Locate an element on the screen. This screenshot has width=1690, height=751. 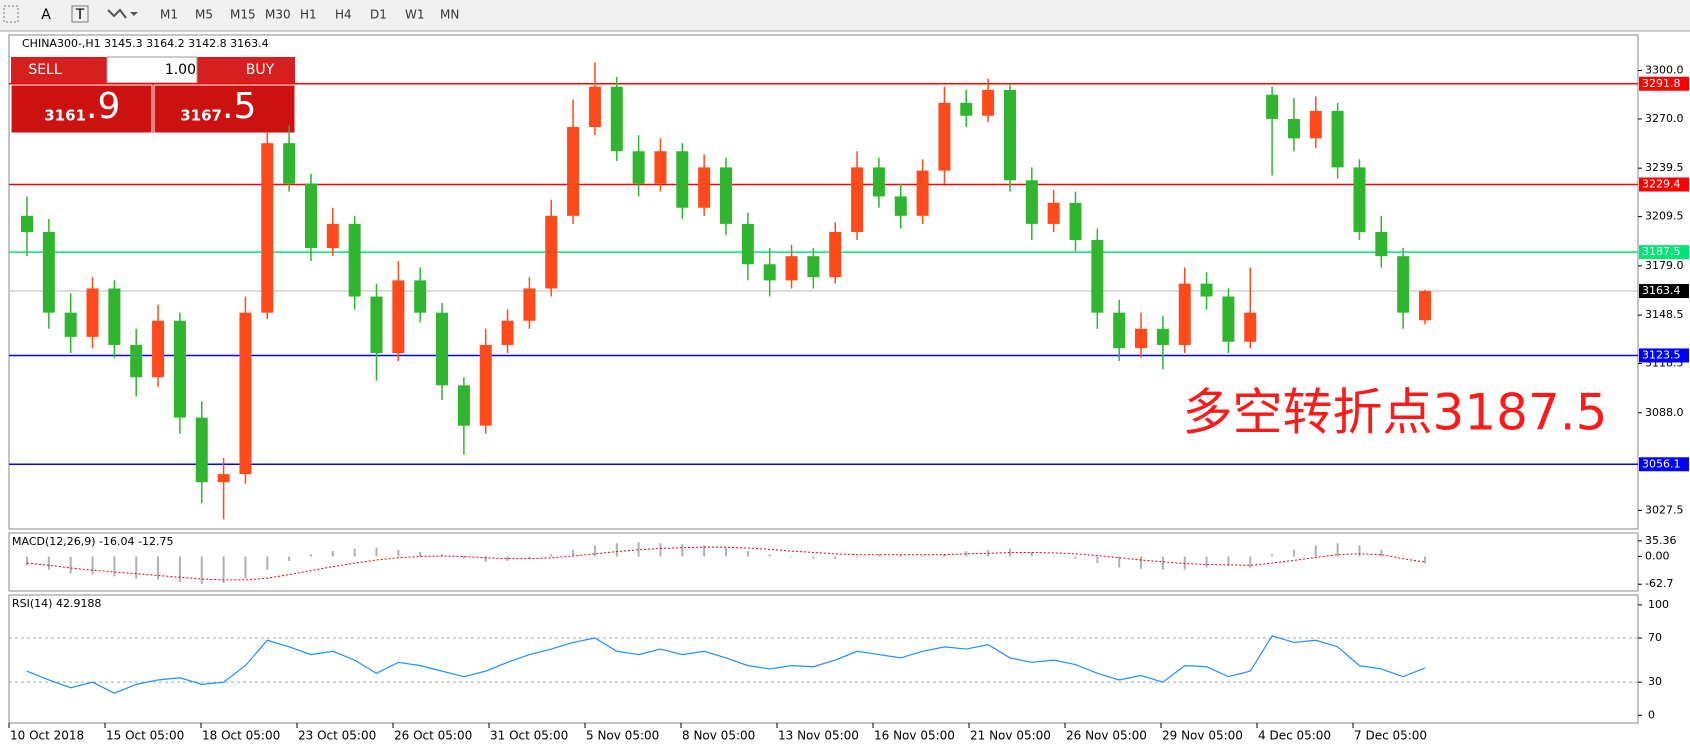
x-tick-label: 29 Nov 05:00 is located at coordinates (1202, 736).